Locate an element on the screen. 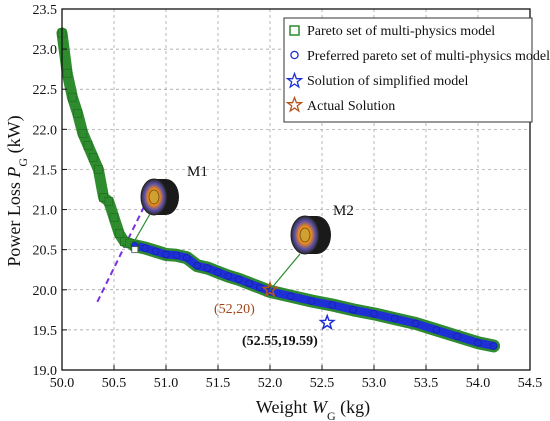  x-tick-label: 54.5 is located at coordinates (530, 383).